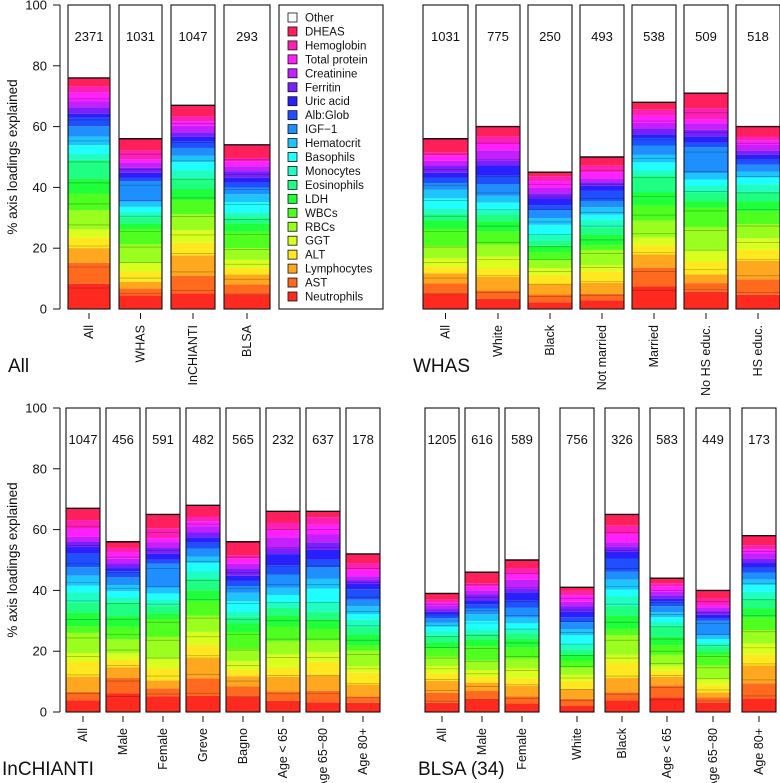 This screenshot has height=783, width=780. What do you see at coordinates (243, 746) in the screenshot?
I see `x-tick-label: Bagno` at bounding box center [243, 746].